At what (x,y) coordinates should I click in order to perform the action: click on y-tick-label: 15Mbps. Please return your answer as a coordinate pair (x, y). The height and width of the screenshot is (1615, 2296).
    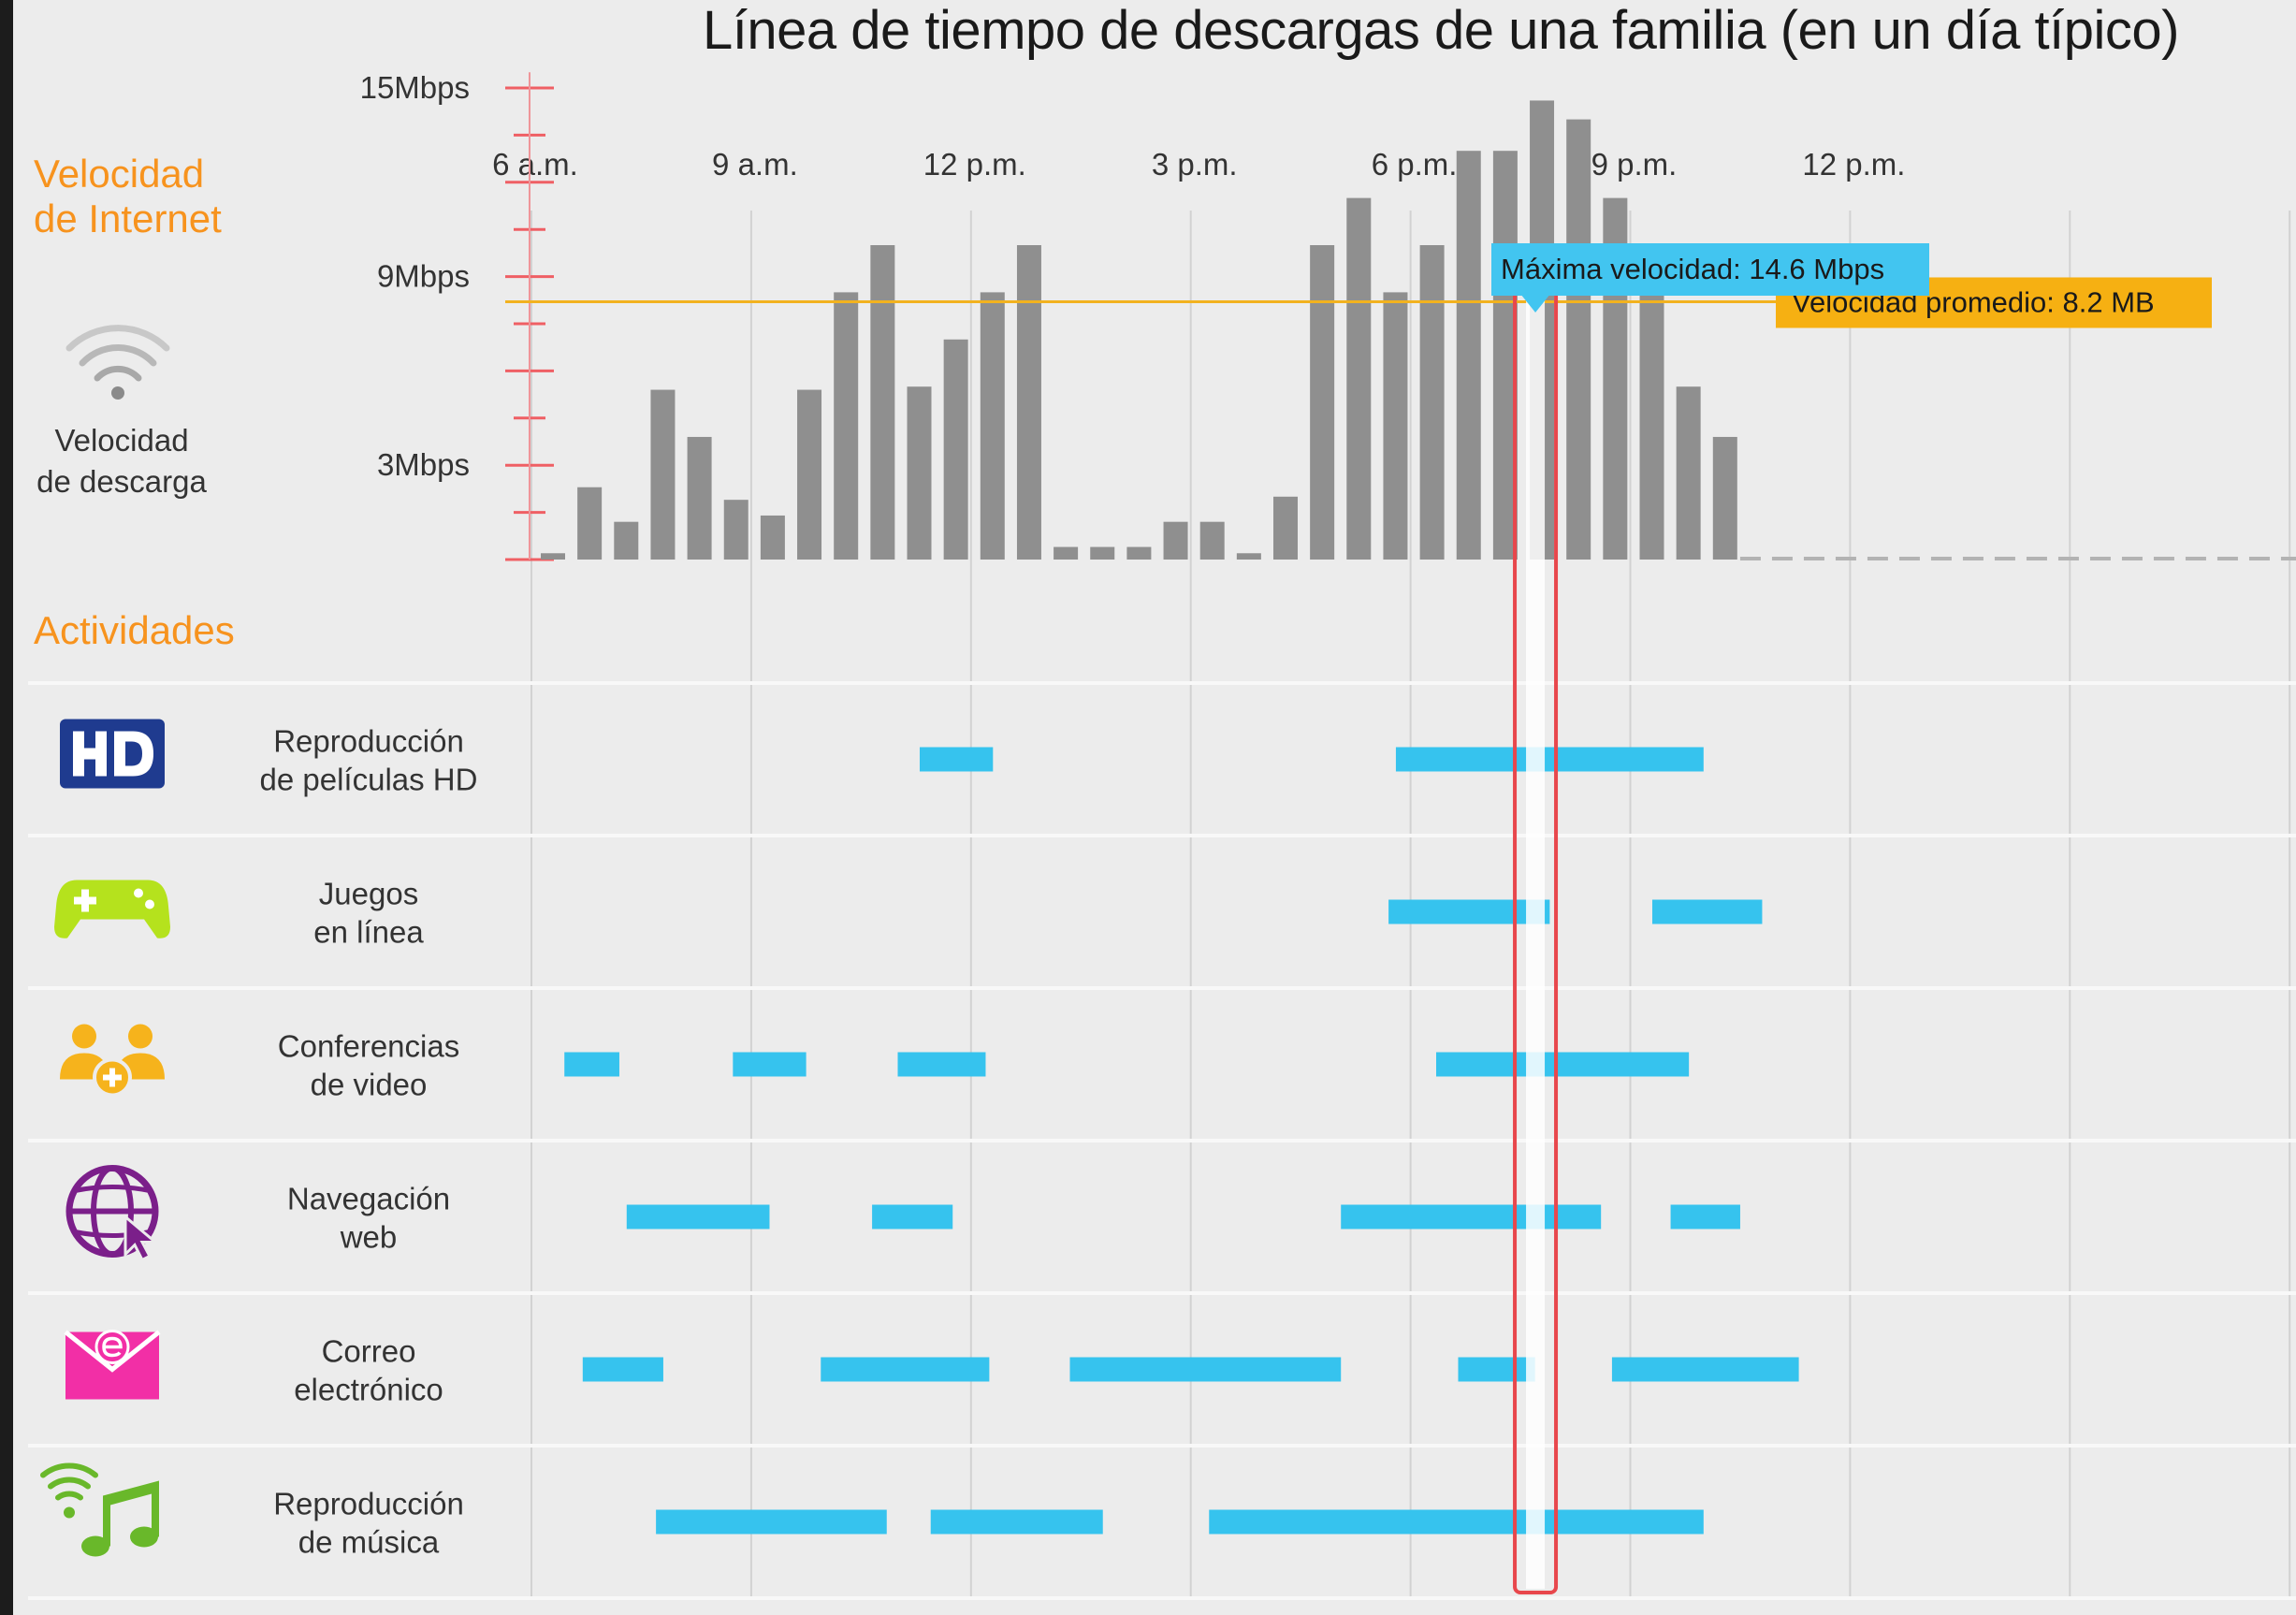
    Looking at the image, I should click on (415, 87).